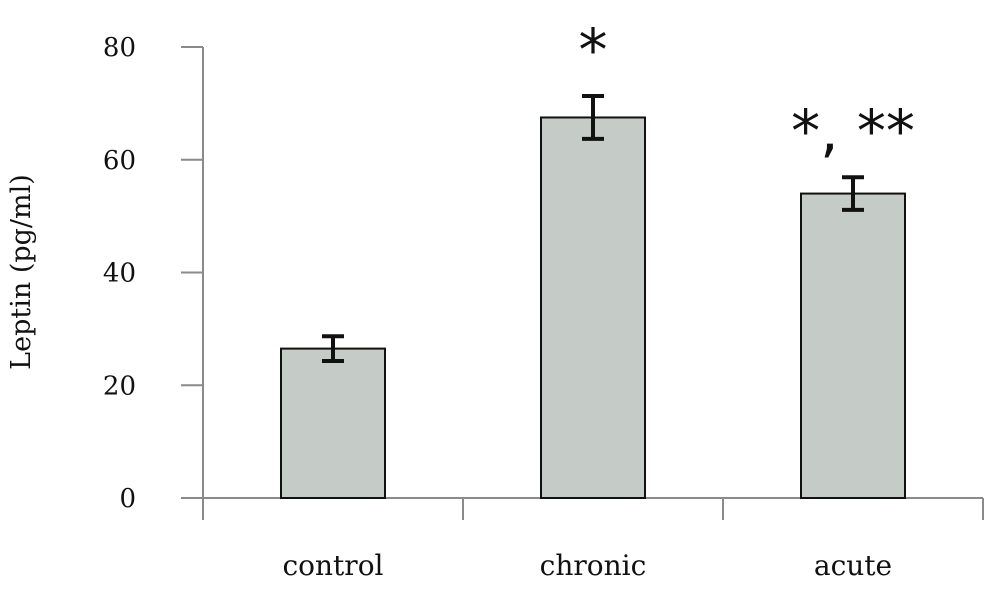  What do you see at coordinates (119, 48) in the screenshot?
I see `y-tick-label: 80` at bounding box center [119, 48].